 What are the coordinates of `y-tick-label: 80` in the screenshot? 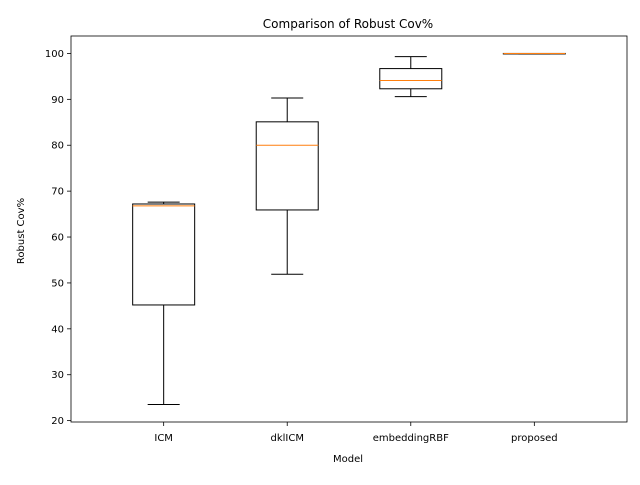 It's located at (57, 146).